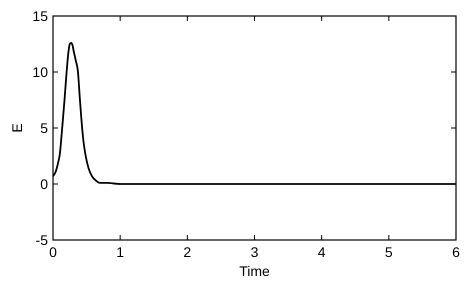  What do you see at coordinates (254, 252) in the screenshot?
I see `x-tick-label: 3` at bounding box center [254, 252].